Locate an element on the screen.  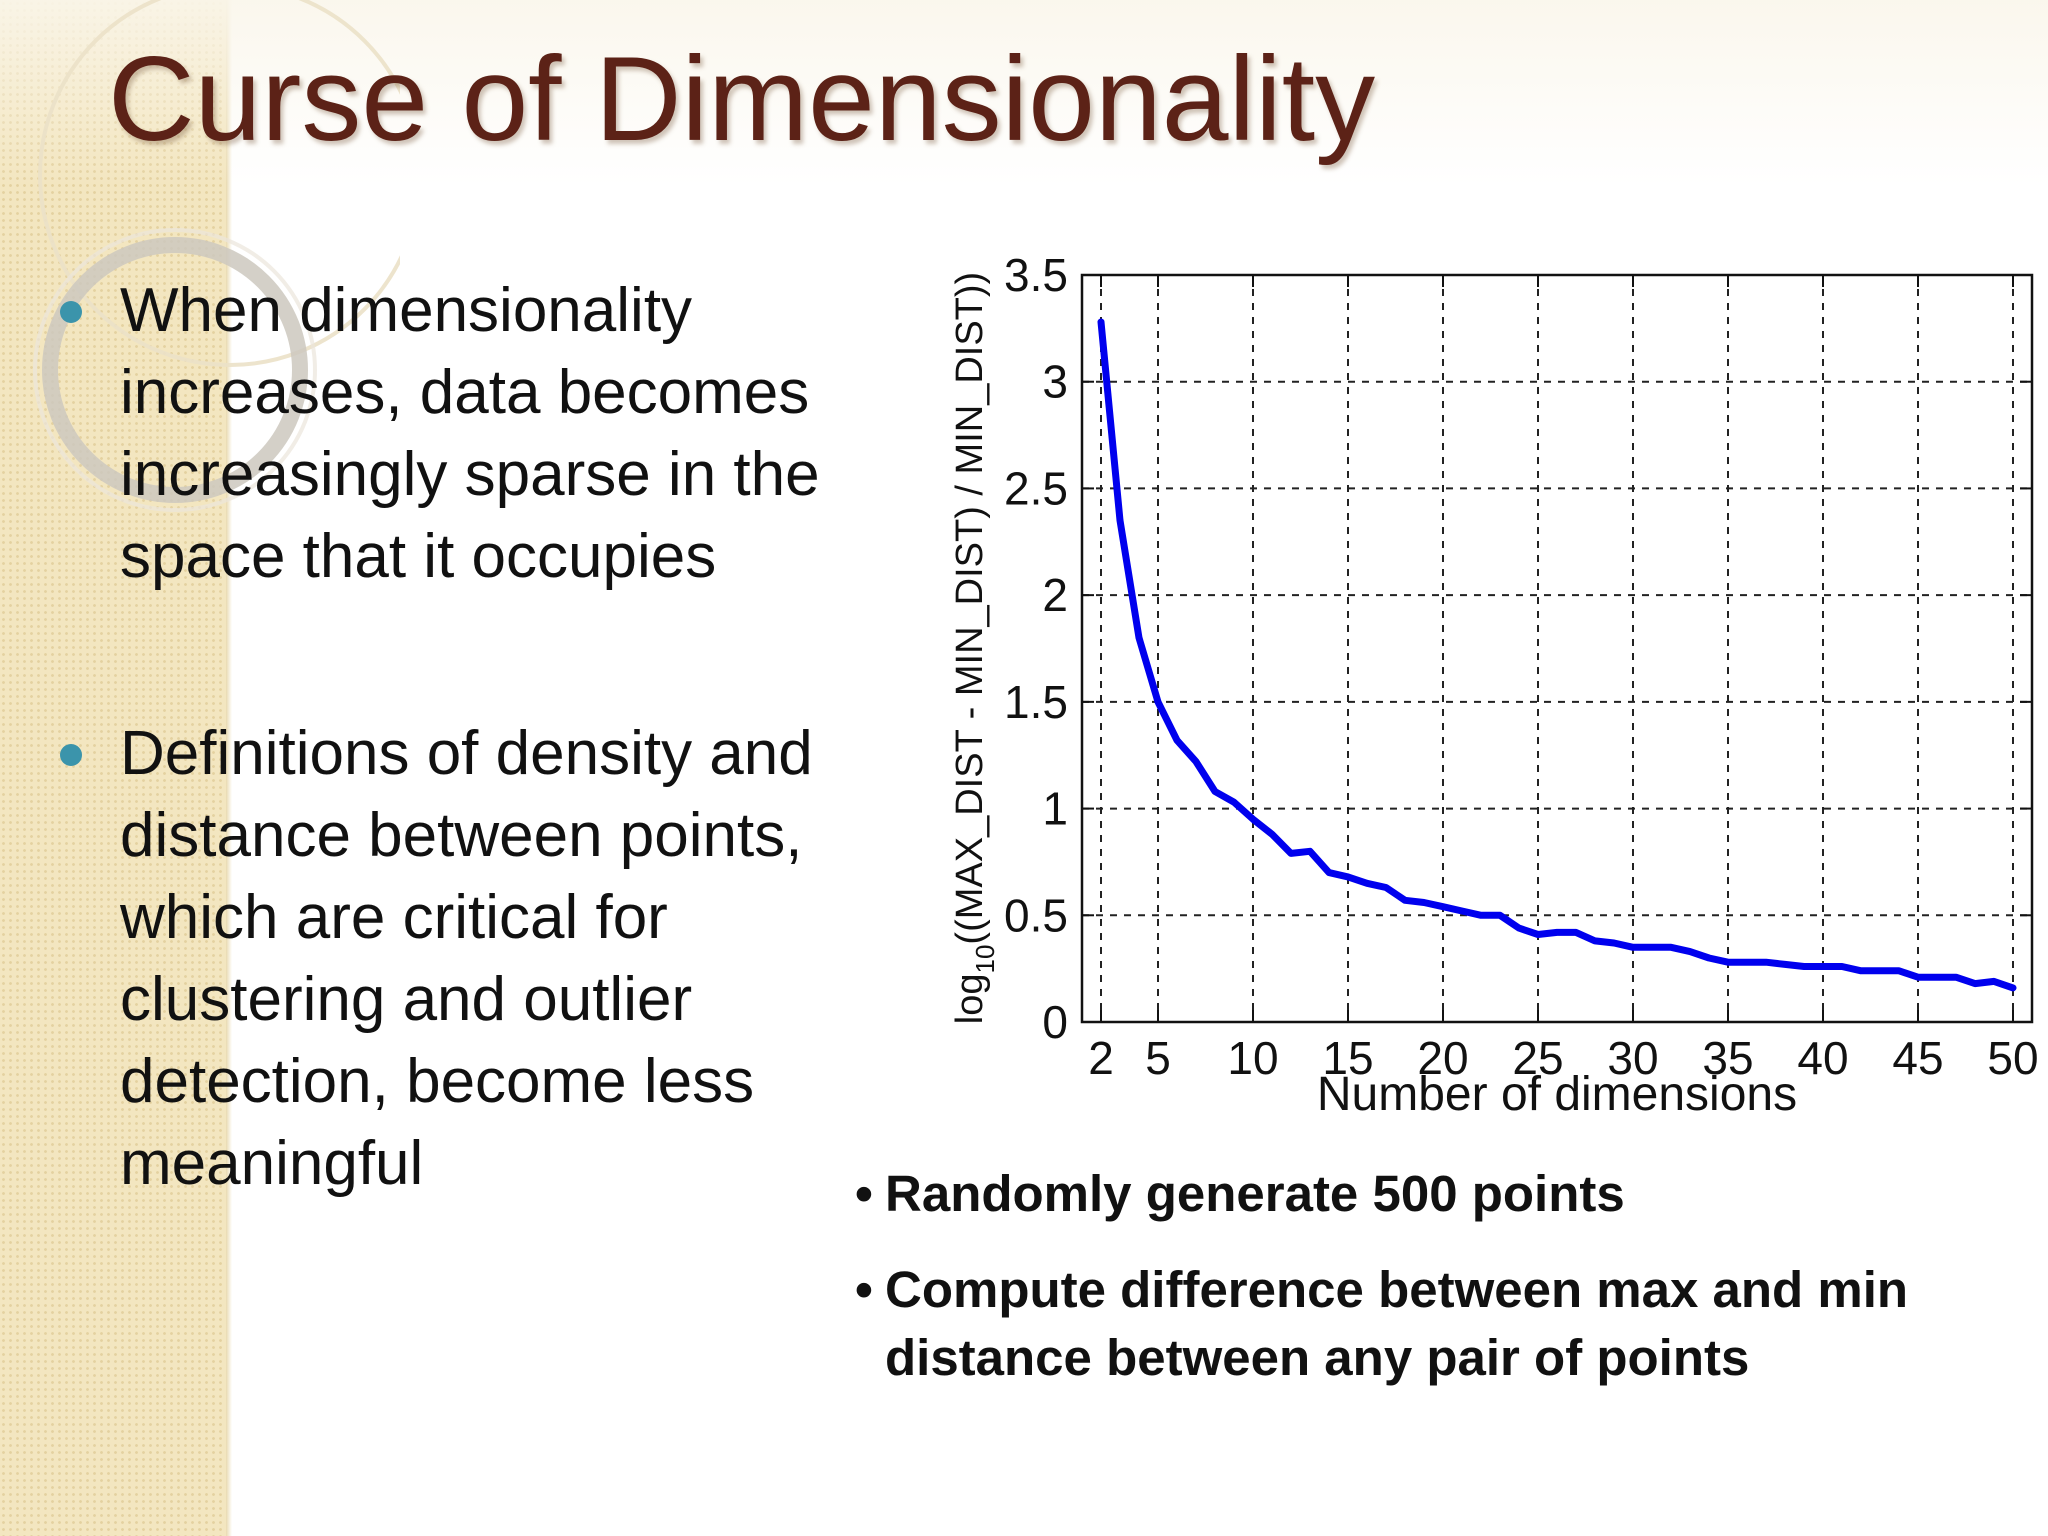
decorative-rings is located at coordinates (216, 256).